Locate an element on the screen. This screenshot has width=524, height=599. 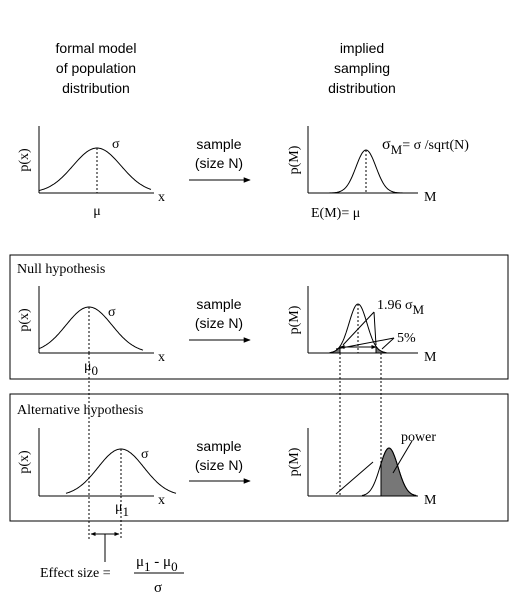
top-population-plot: p(x) x σ μ is located at coordinates (91, 172).